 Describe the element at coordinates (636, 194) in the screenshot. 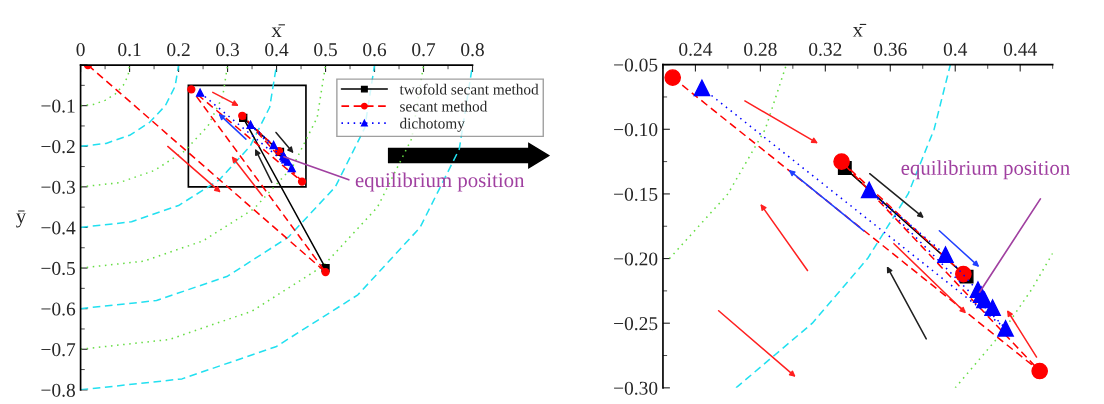

I see `y-tick-label: −0.15` at that location.